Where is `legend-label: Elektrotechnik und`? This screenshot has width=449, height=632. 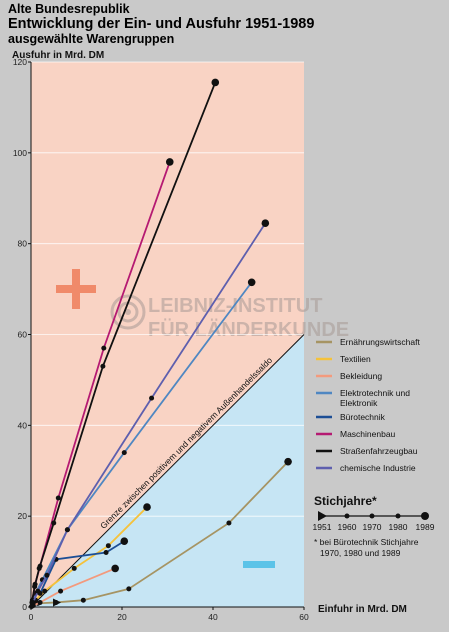
legend-label: Elektrotechnik und is located at coordinates (375, 393).